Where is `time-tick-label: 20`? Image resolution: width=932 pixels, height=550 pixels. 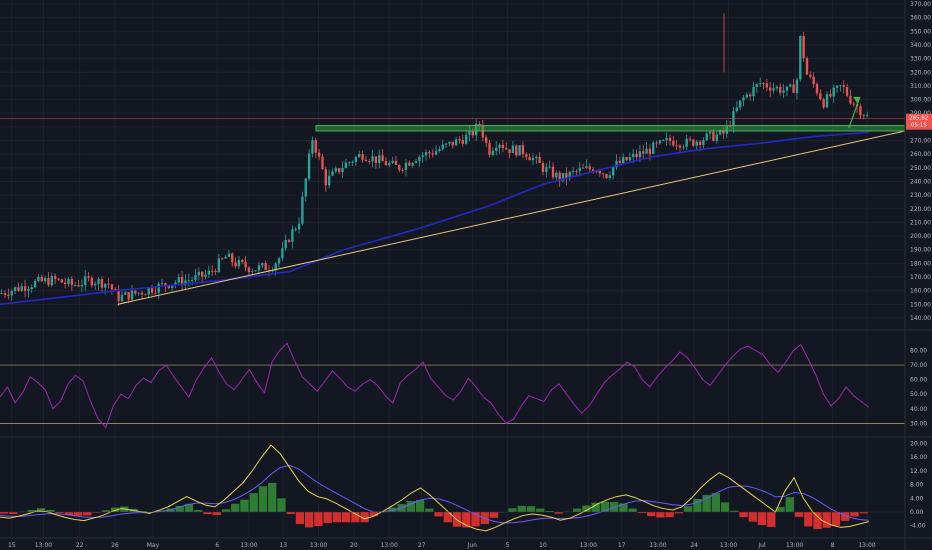
time-tick-label: 20 is located at coordinates (354, 545).